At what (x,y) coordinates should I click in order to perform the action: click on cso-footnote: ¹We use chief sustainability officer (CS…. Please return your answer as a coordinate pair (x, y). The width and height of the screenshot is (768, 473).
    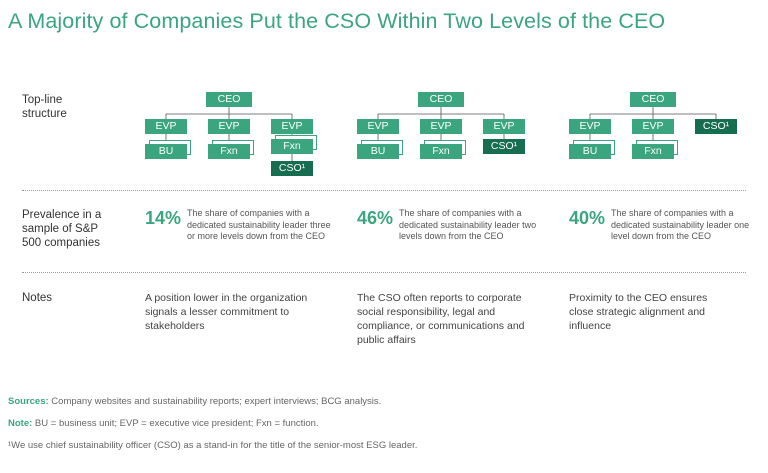
    Looking at the image, I should click on (213, 445).